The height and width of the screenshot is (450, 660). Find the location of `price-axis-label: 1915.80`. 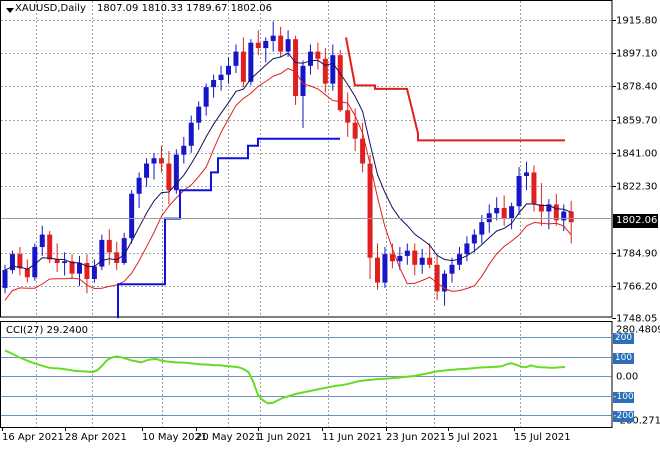

price-axis-label: 1915.80 is located at coordinates (637, 20).